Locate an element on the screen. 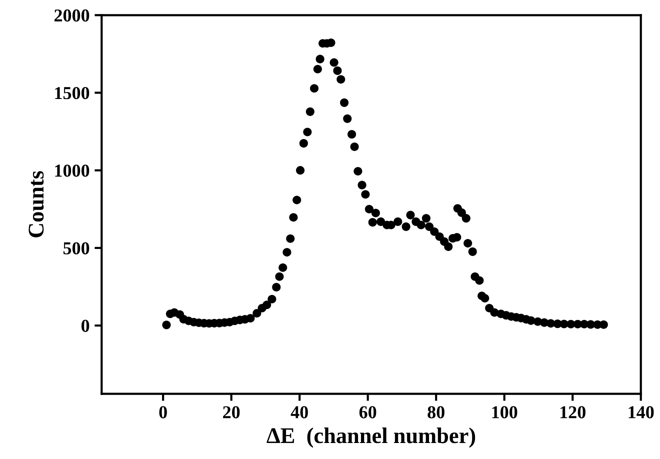 This screenshot has height=459, width=660. x-tick-label: 20 is located at coordinates (231, 412).